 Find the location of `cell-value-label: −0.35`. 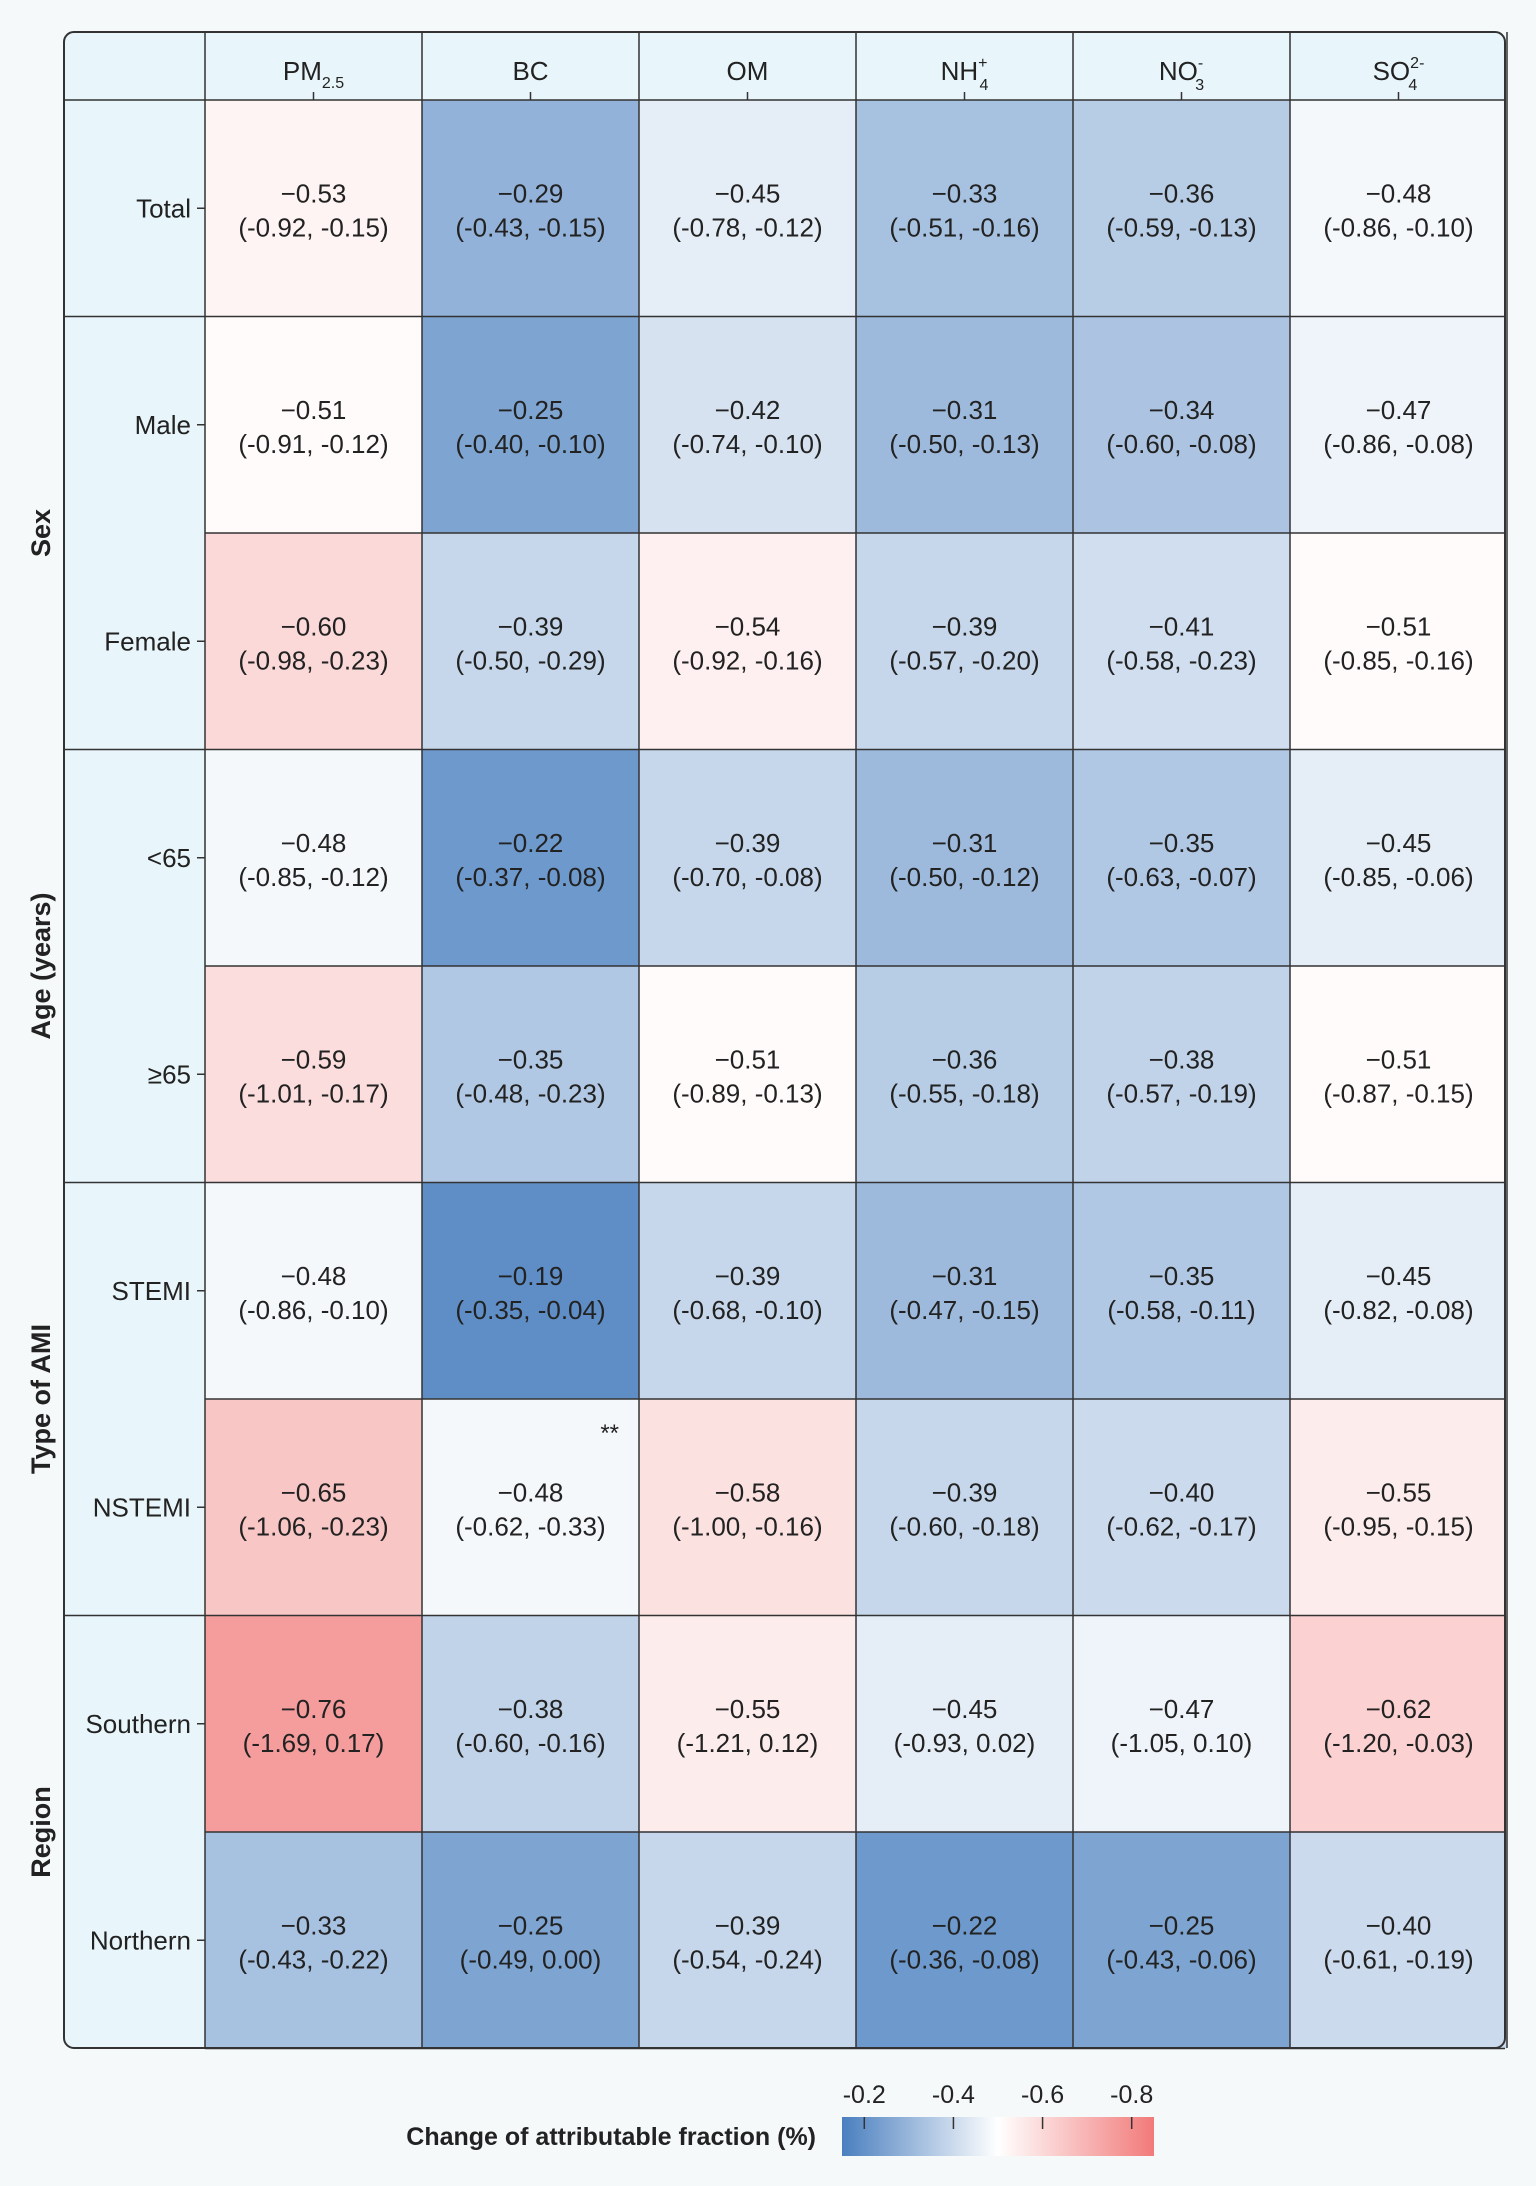

cell-value-label: −0.35 is located at coordinates (1182, 1276).